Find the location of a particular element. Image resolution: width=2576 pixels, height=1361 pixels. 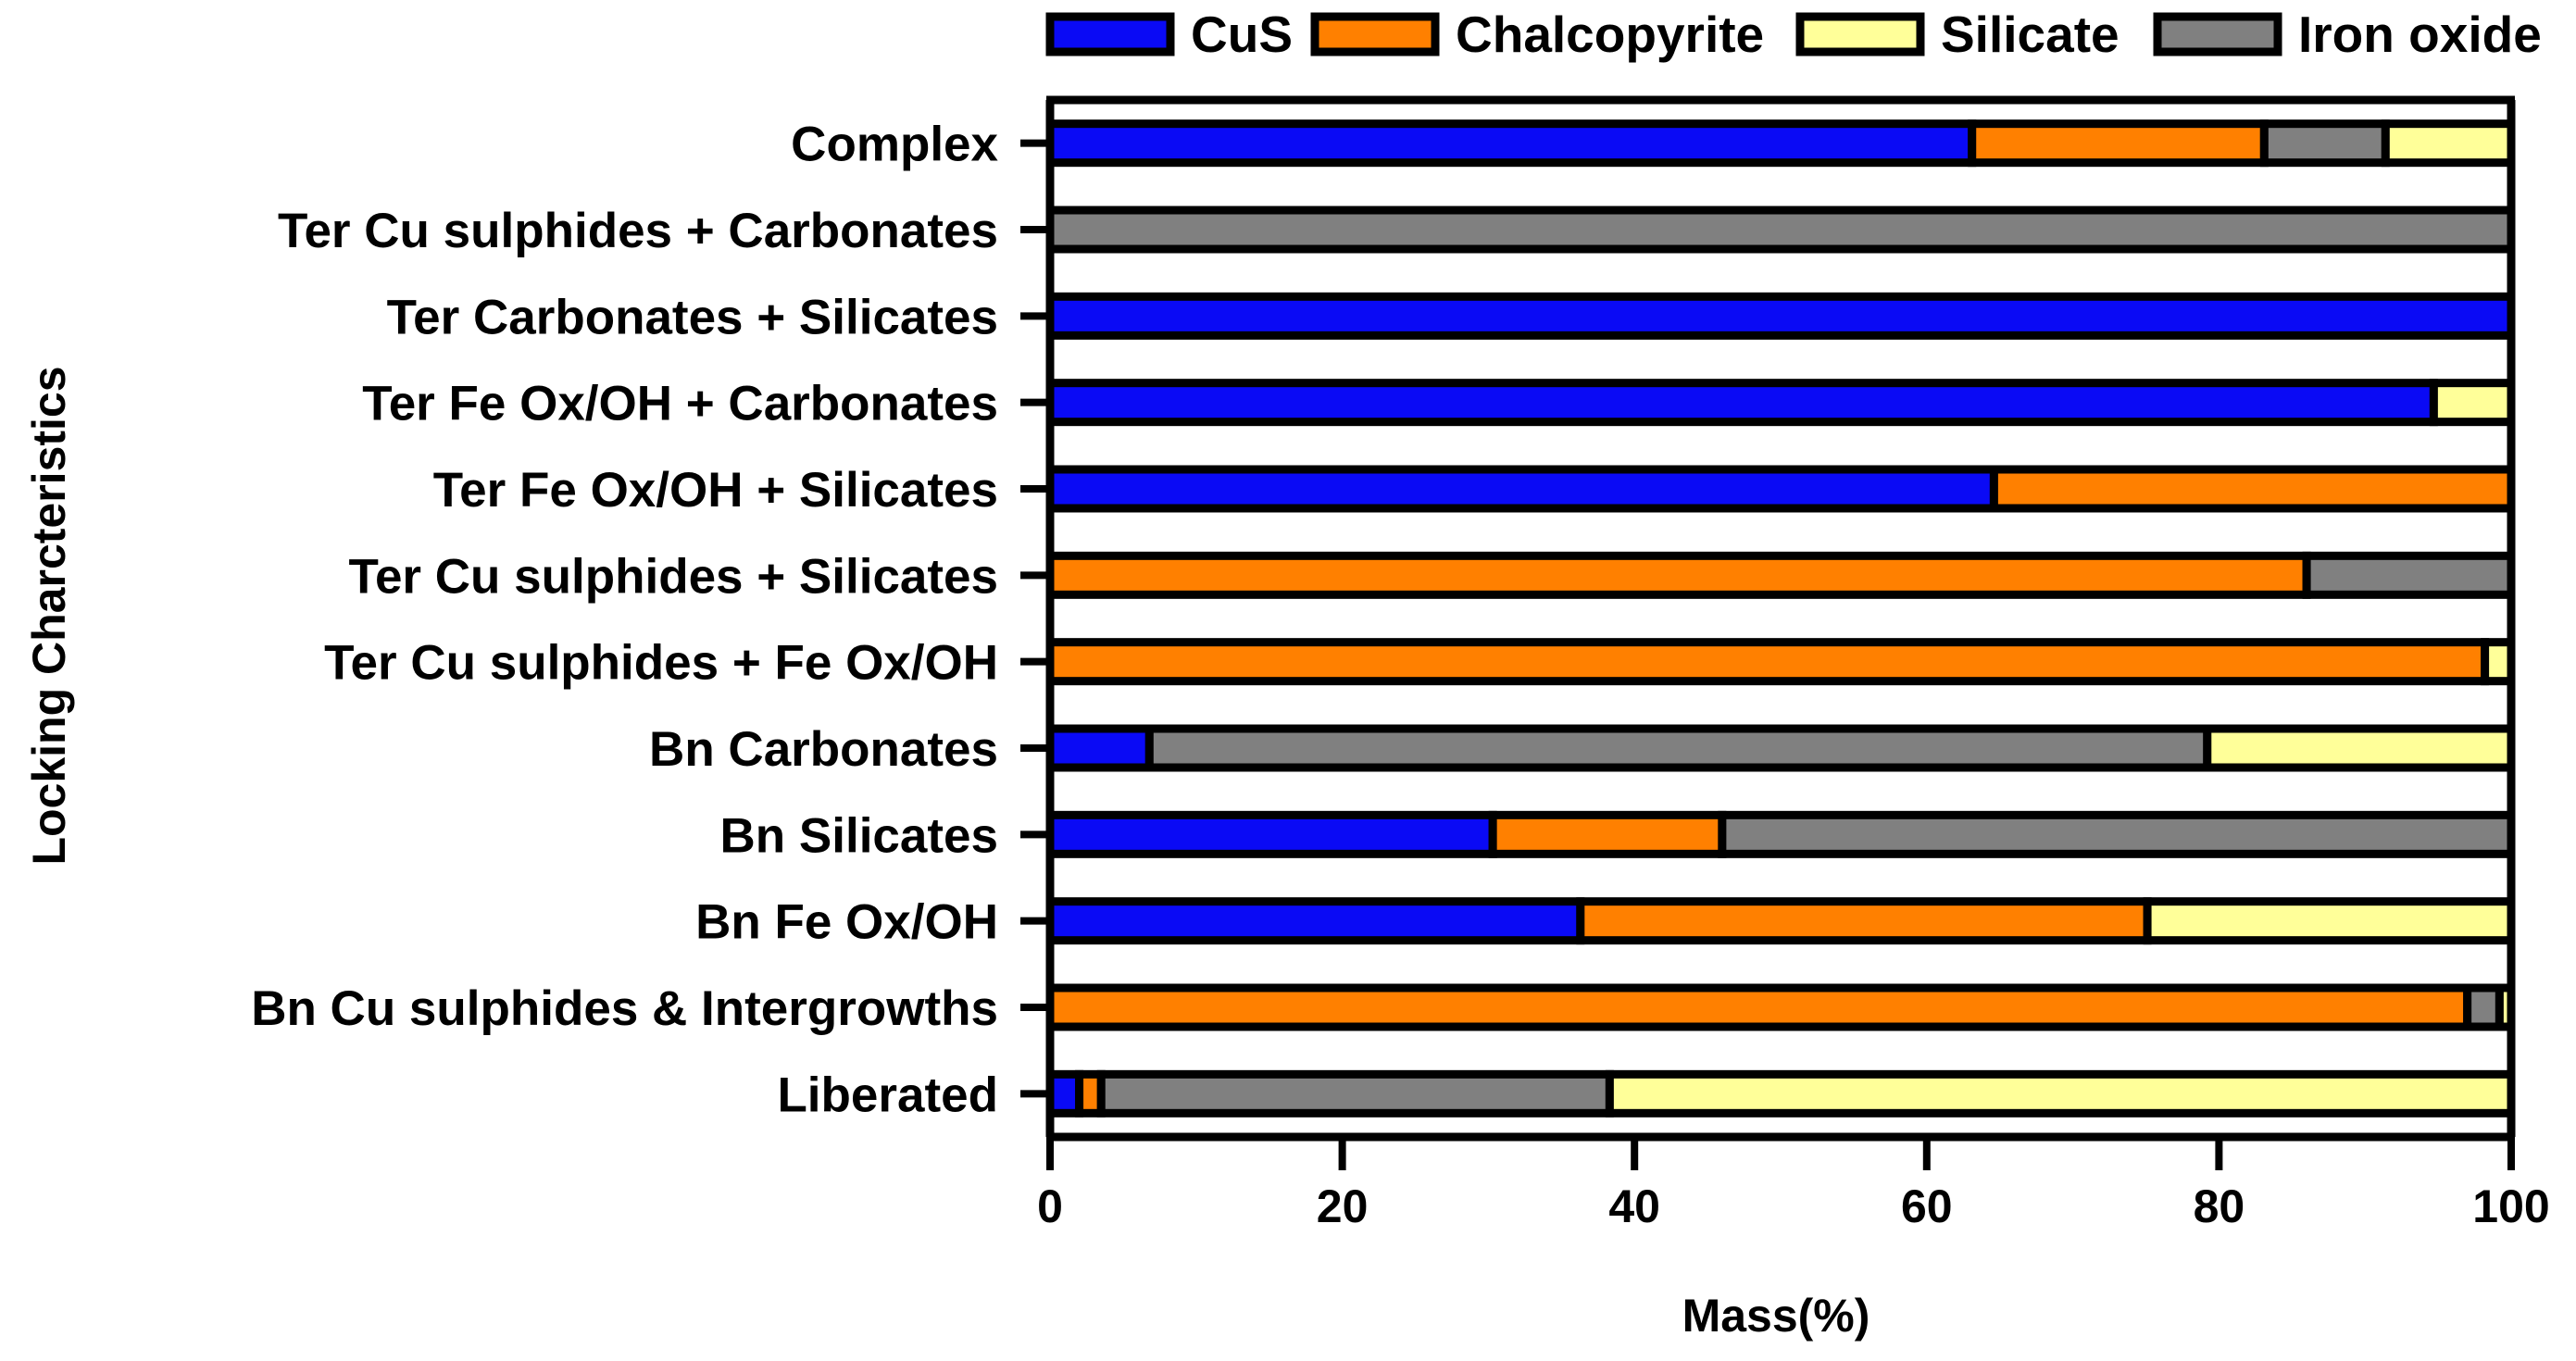

category-label-ter-cu-sulphides-fe-ox-oh: Ter Cu sulphides + Fe Ox/OH is located at coordinates (661, 663).